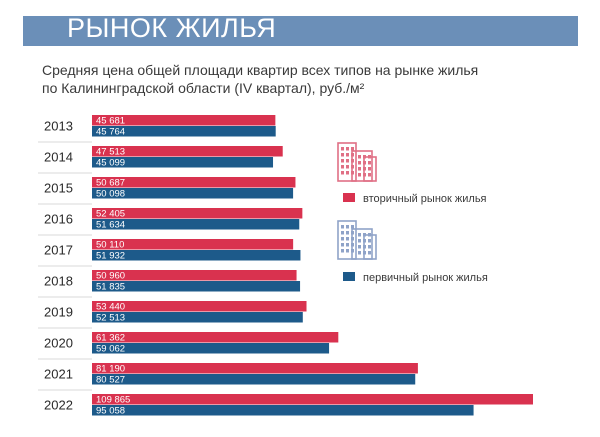 The image size is (600, 437). Describe the element at coordinates (110, 307) in the screenshot. I see `data-label-secondary: 53 440` at that location.